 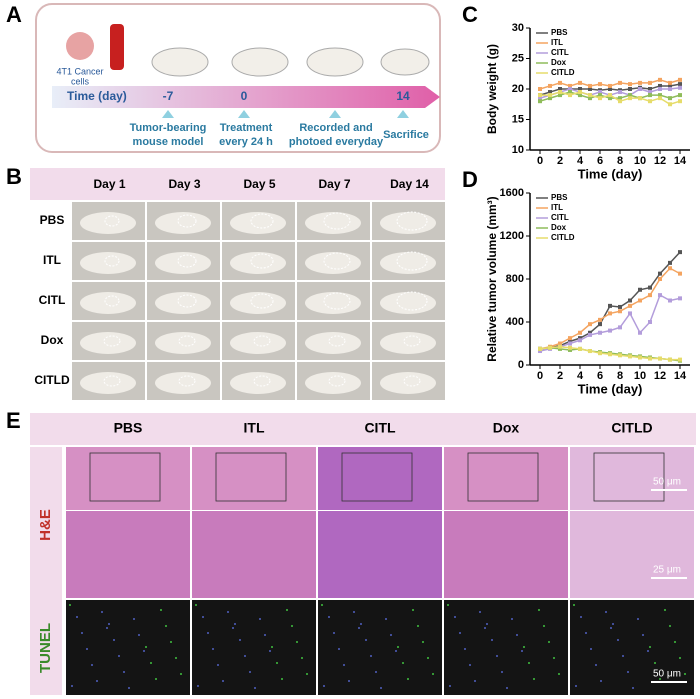 I want to click on x-tick-label: 6, so click(x=600, y=161).